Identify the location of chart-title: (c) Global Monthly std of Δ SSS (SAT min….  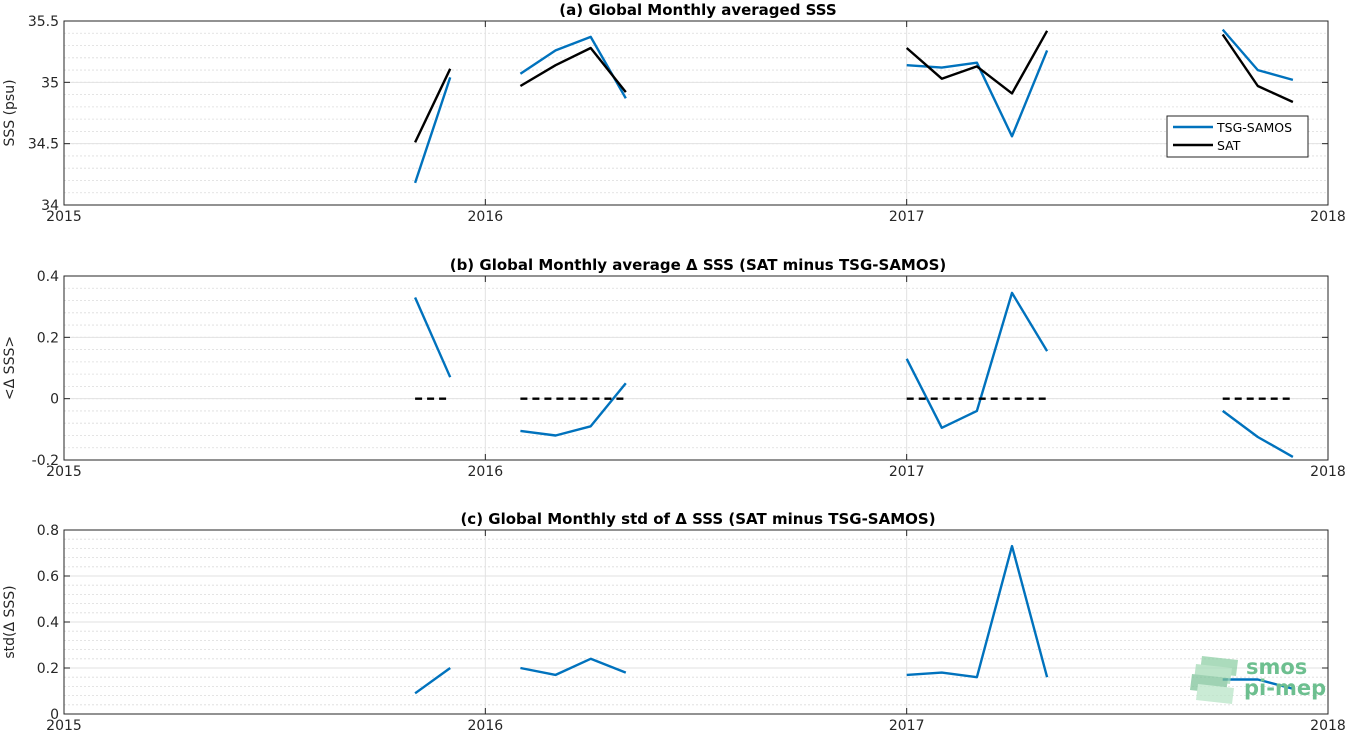
(697, 519).